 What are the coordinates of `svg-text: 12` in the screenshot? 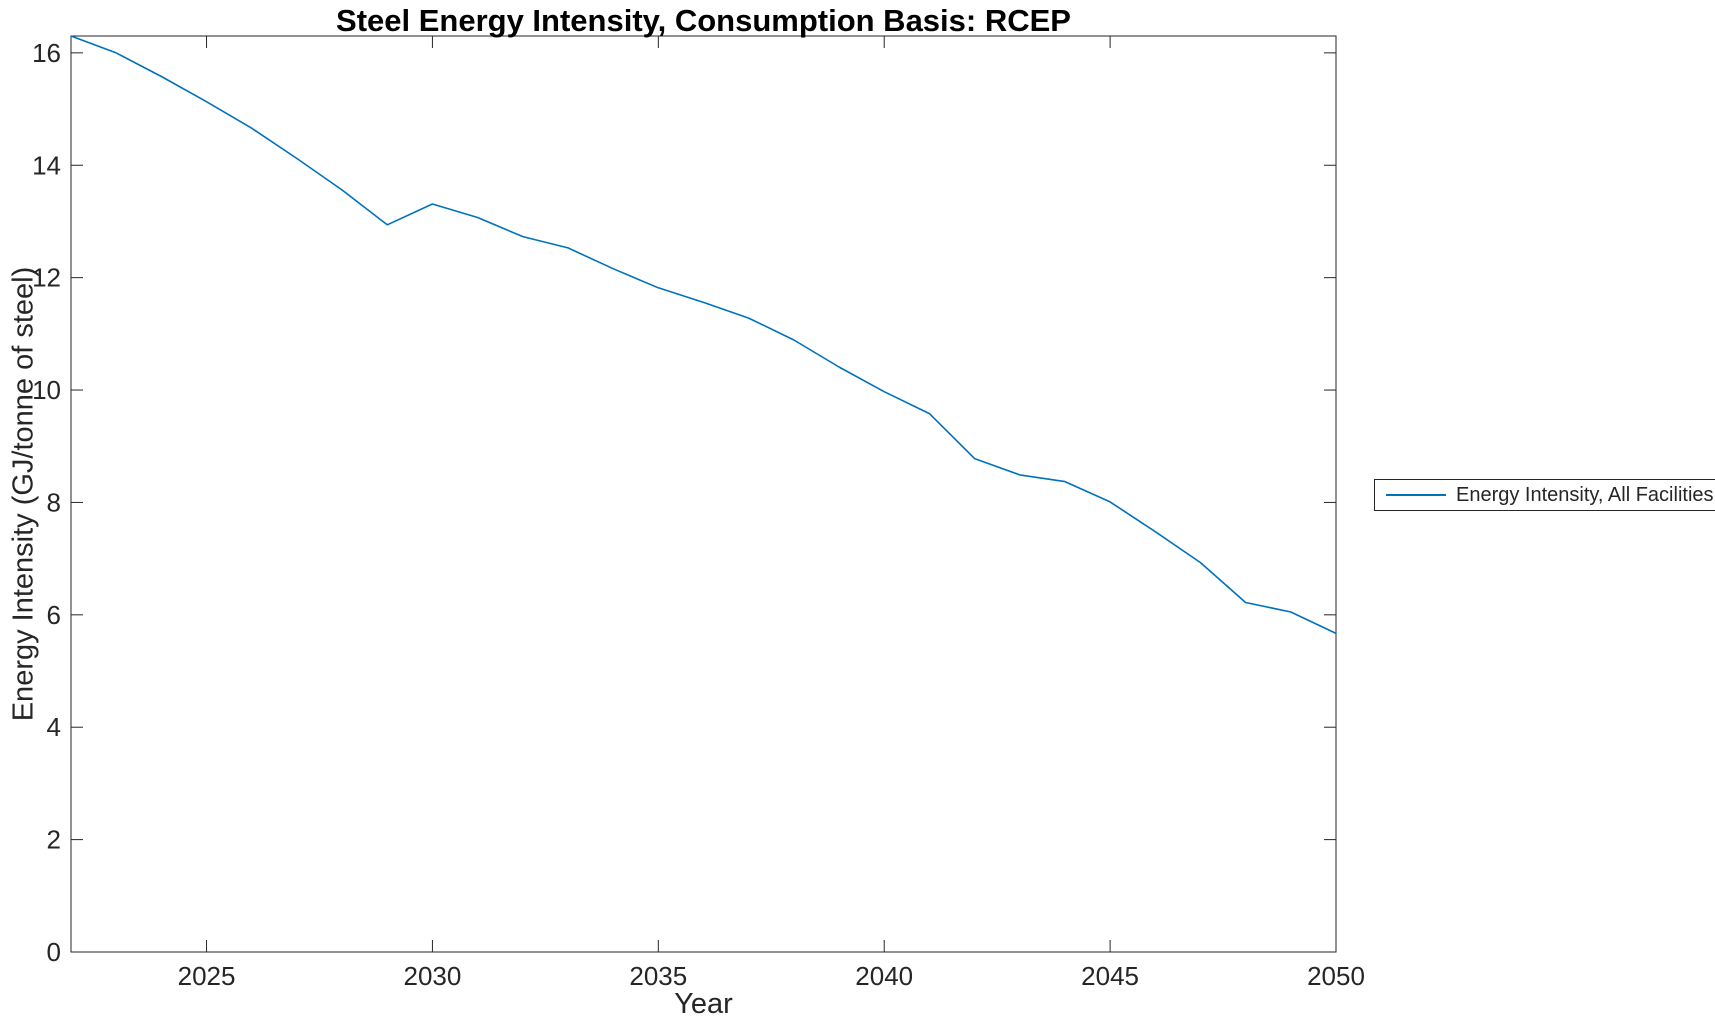 It's located at (46, 278).